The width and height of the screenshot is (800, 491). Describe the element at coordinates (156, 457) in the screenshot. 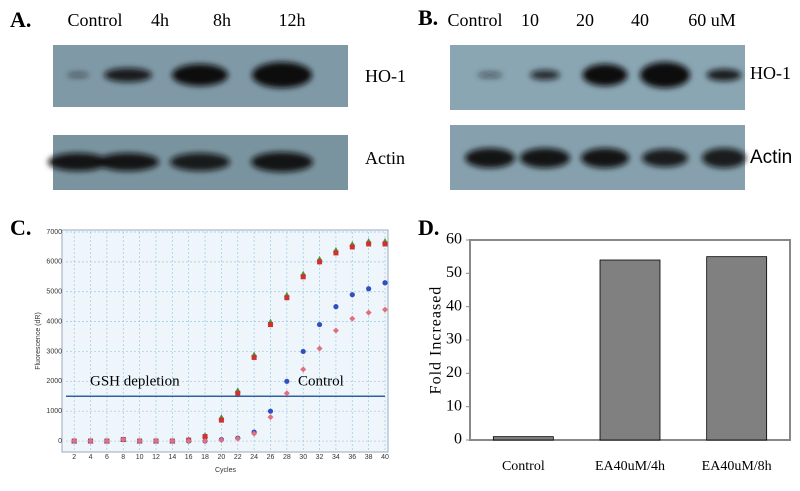

I see `x-tick-label: 12` at that location.